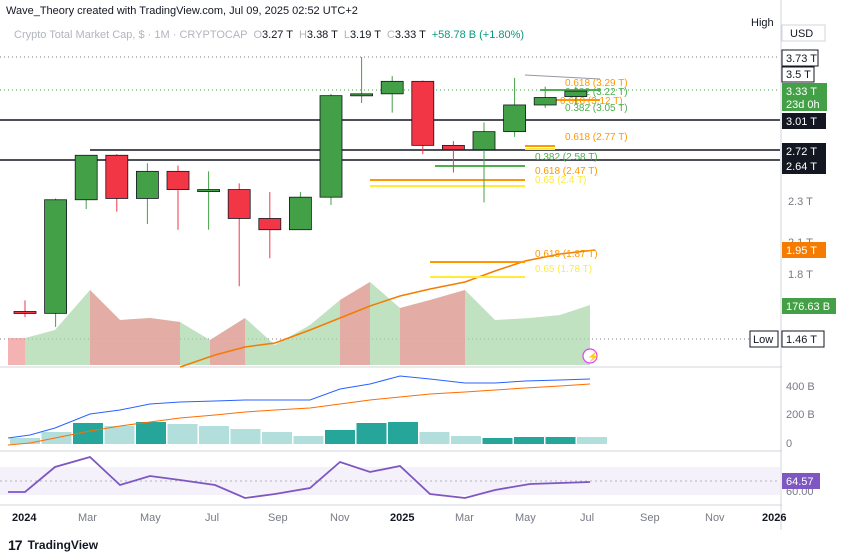 Image resolution: width=850 pixels, height=558 pixels. I want to click on low-label: 1.46 T, so click(801, 340).